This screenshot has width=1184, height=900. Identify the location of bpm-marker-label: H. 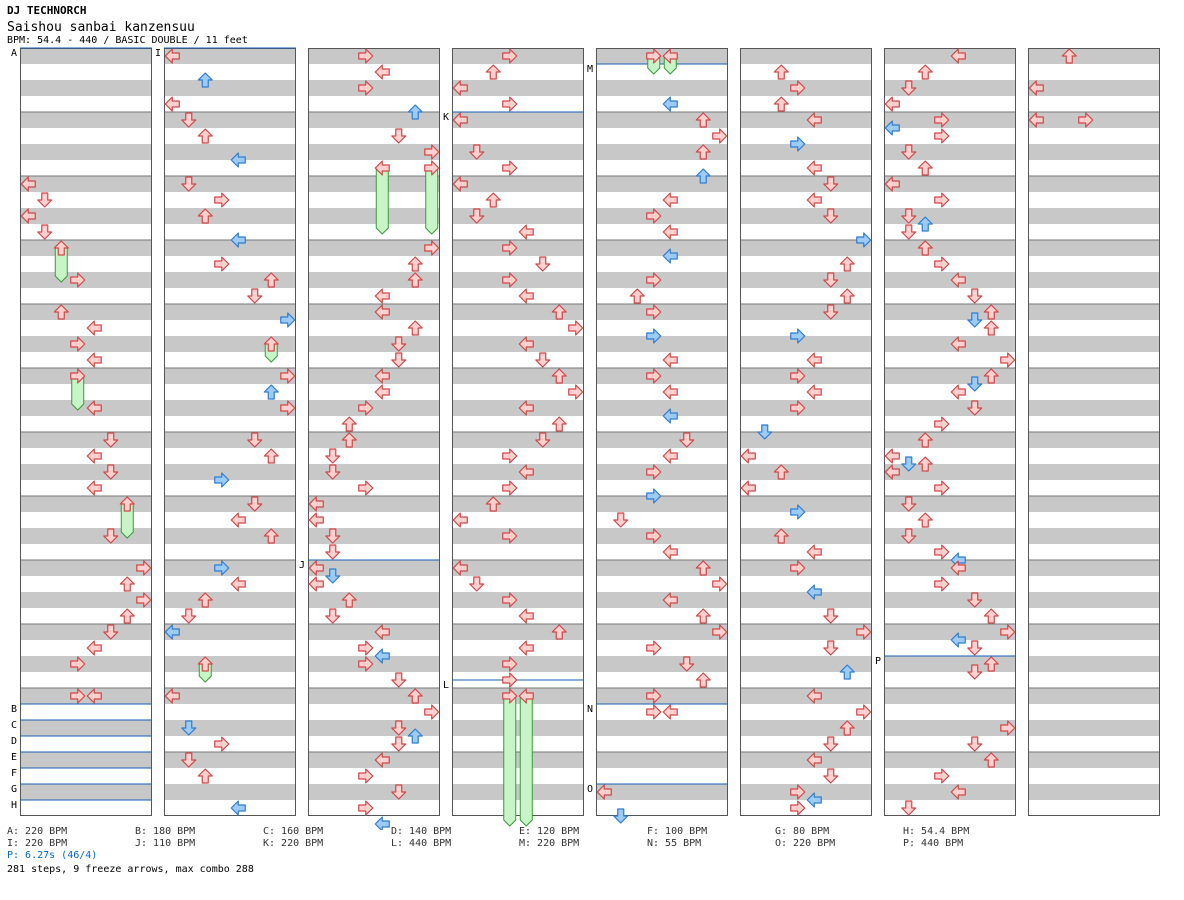
(14, 805).